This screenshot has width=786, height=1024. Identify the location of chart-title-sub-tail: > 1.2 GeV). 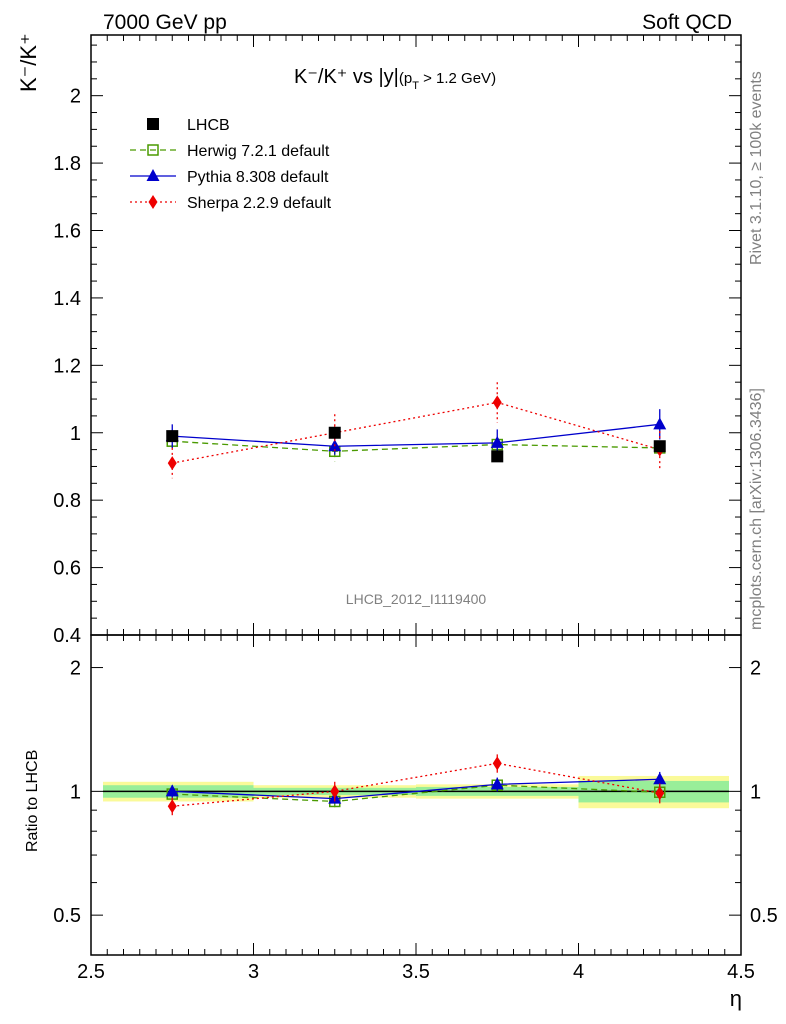
(457, 78).